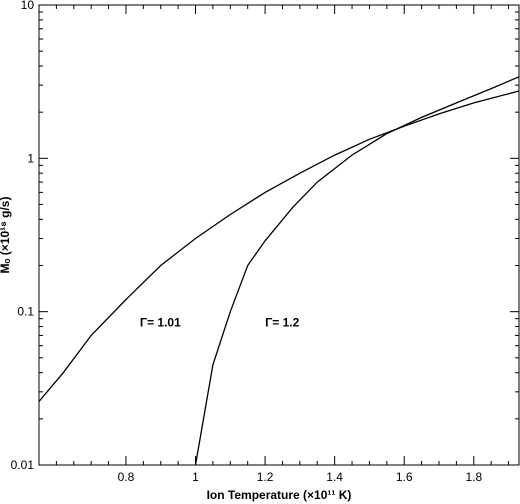  Describe the element at coordinates (473, 477) in the screenshot. I see `x-tick-label: 1.8` at that location.